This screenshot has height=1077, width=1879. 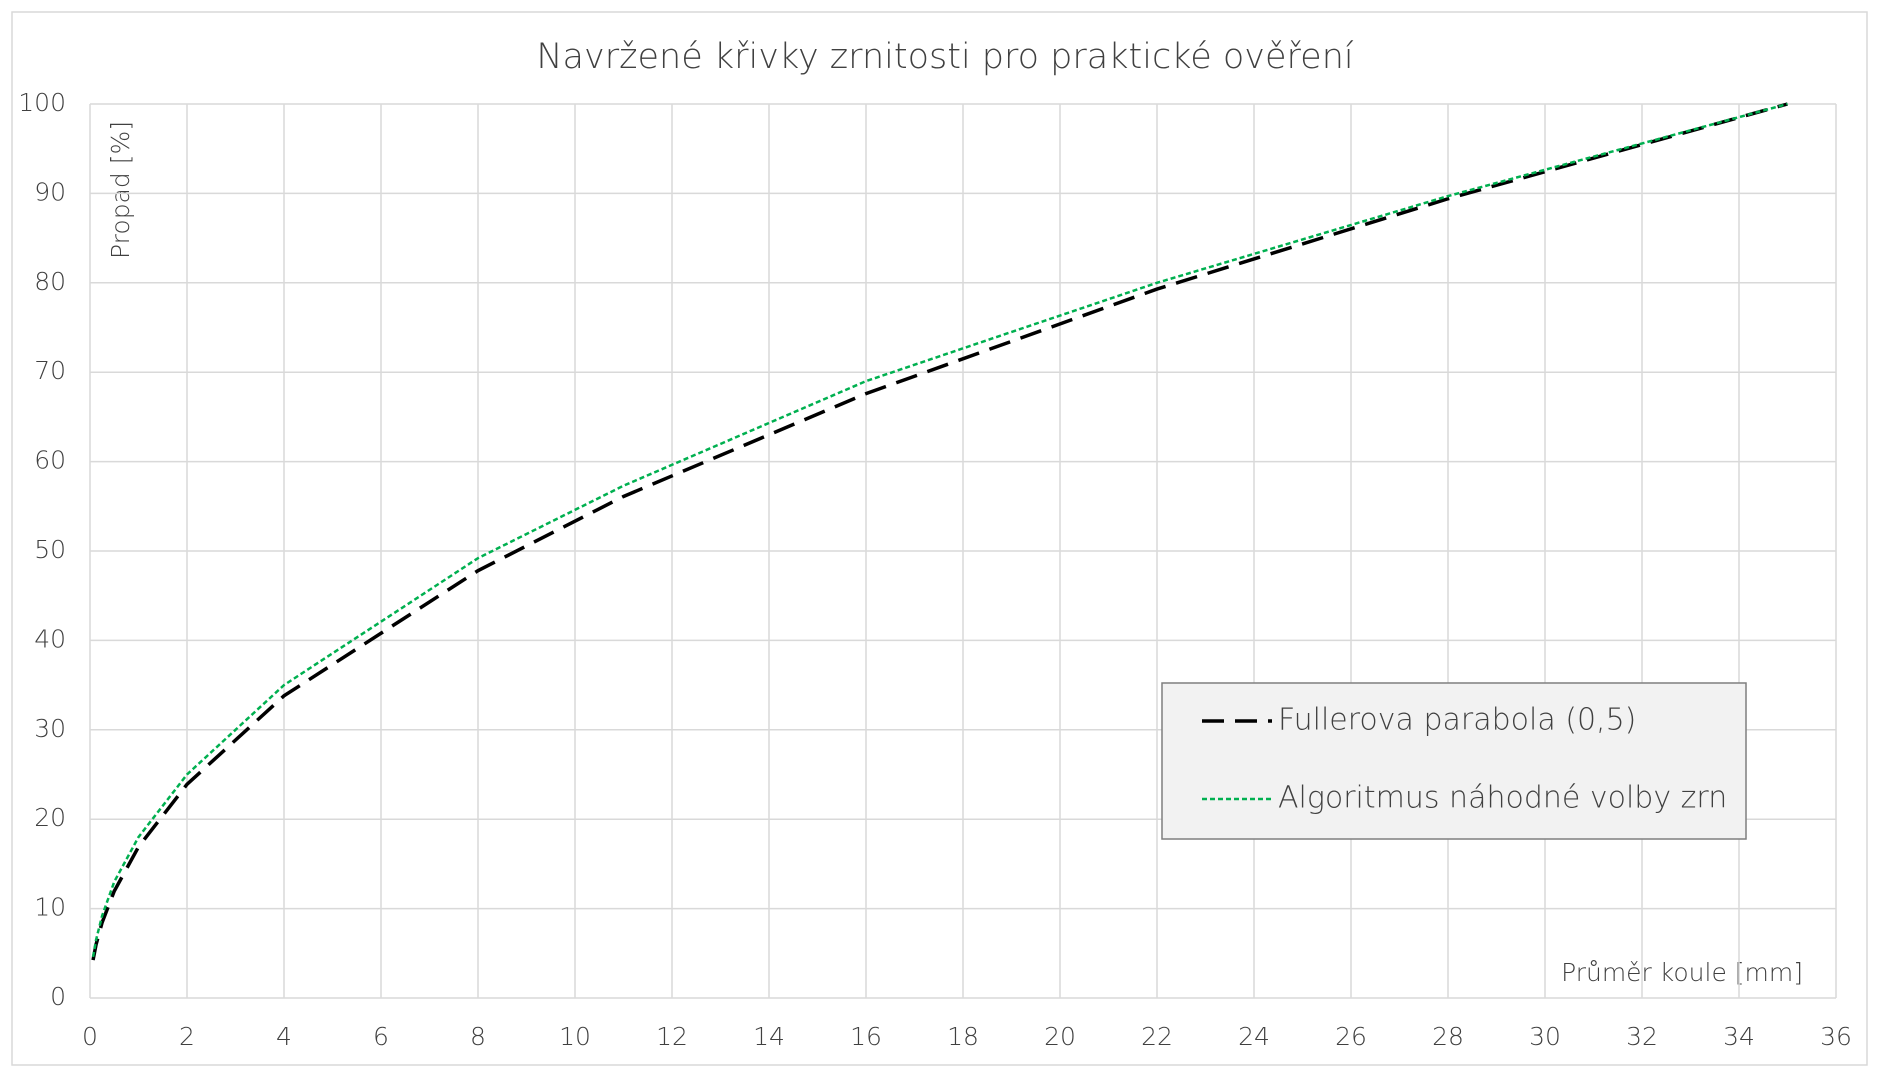 I want to click on x-tick-label: 14, so click(x=769, y=1036).